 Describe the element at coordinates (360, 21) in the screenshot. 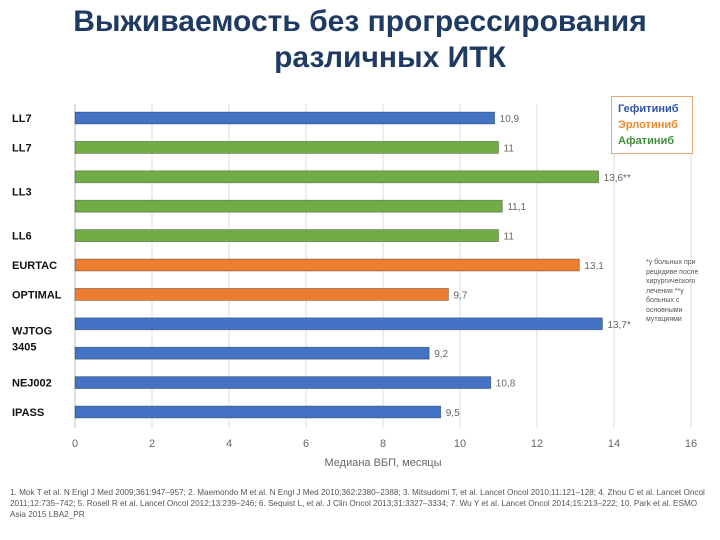

I see `title-line-1: Выживаемость без прогрессирования` at that location.